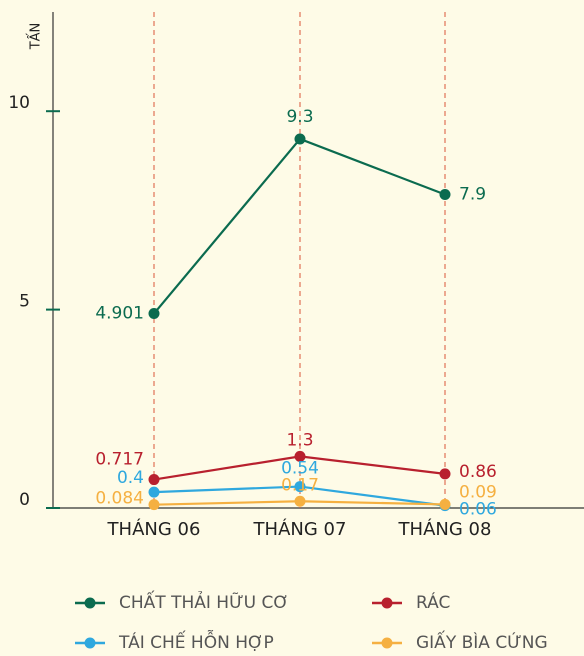  I want to click on data-label: 1.3, so click(299, 440).